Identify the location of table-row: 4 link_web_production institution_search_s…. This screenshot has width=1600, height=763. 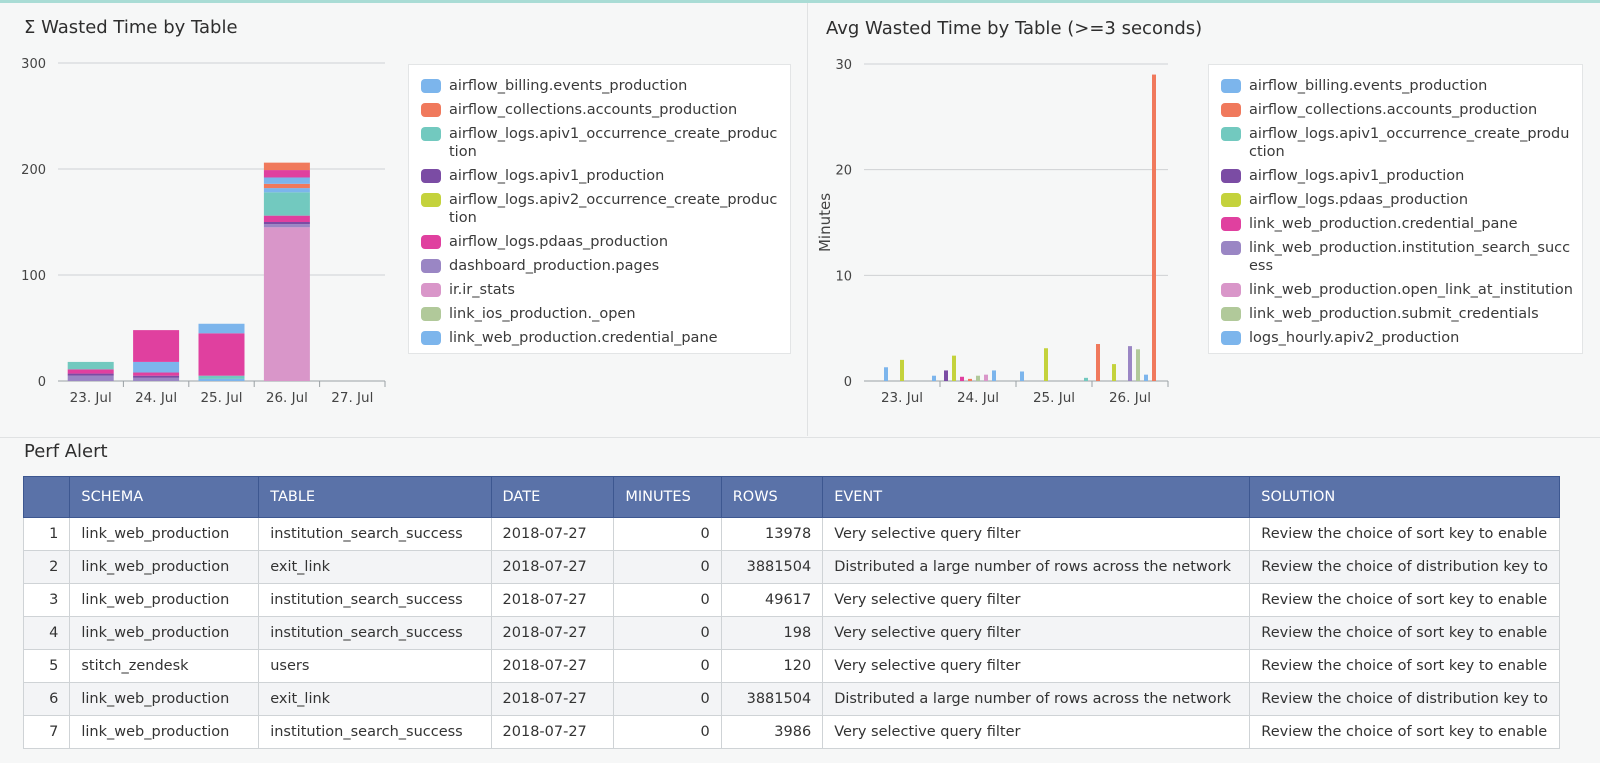
(792, 633).